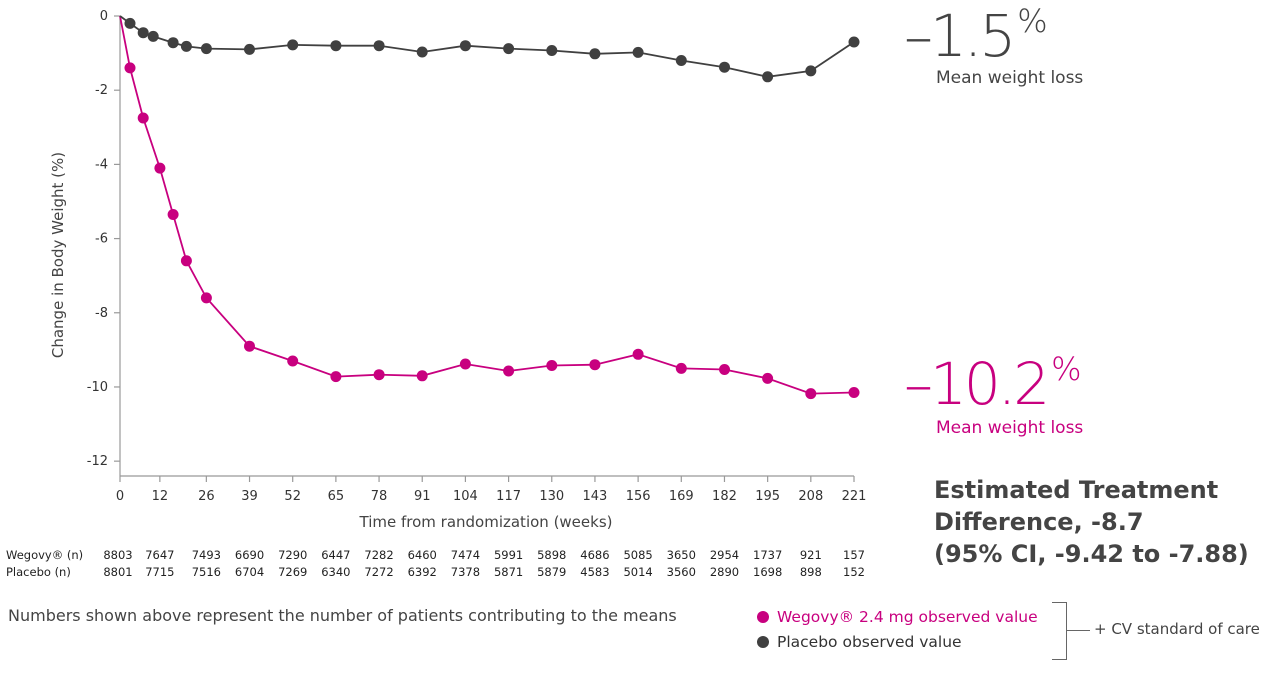 The width and height of the screenshot is (1280, 674). Describe the element at coordinates (724, 496) in the screenshot. I see `x-tick-label: 182` at that location.